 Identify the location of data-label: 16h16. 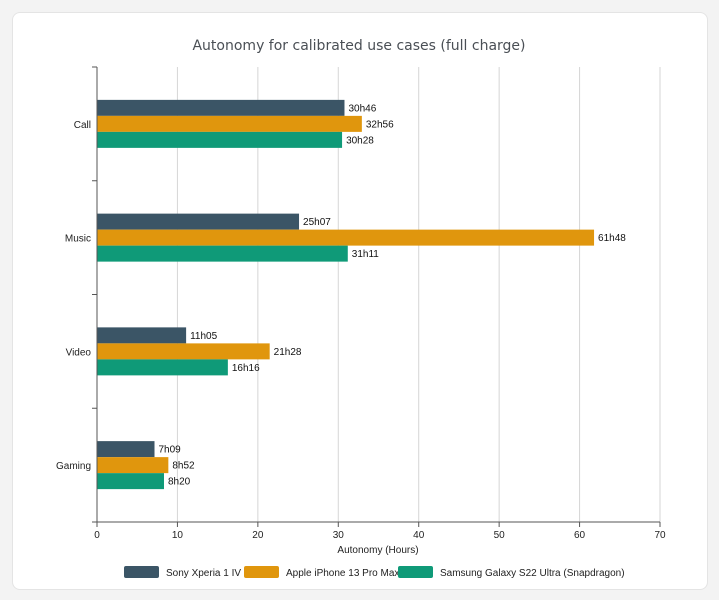
(246, 368).